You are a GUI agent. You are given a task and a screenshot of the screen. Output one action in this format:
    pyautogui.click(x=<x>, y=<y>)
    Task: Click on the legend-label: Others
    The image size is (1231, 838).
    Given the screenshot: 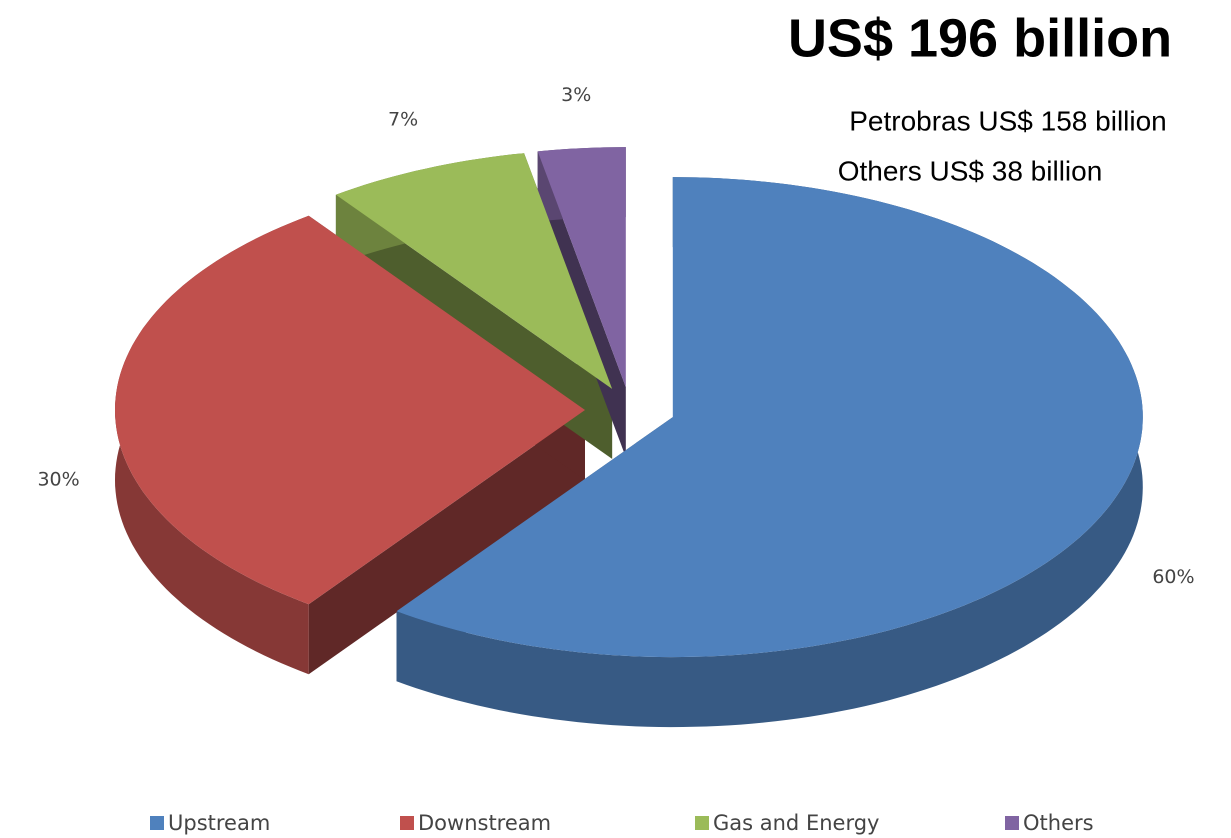 What is the action you would take?
    pyautogui.click(x=1058, y=823)
    